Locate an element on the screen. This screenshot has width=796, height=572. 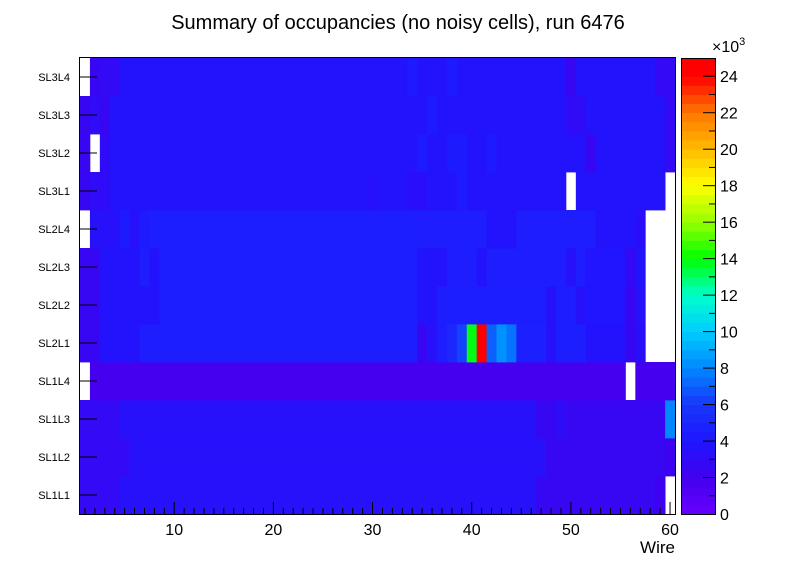
color-scale-frame is located at coordinates (698, 286).